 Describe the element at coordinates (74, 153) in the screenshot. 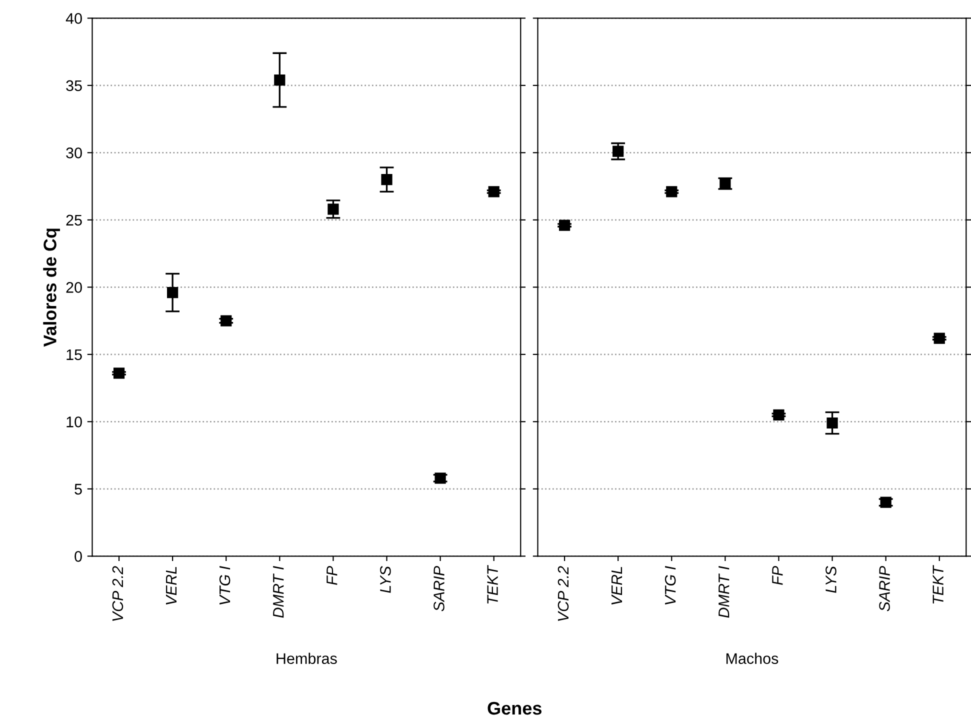

I see `y-tick-label: 30` at that location.